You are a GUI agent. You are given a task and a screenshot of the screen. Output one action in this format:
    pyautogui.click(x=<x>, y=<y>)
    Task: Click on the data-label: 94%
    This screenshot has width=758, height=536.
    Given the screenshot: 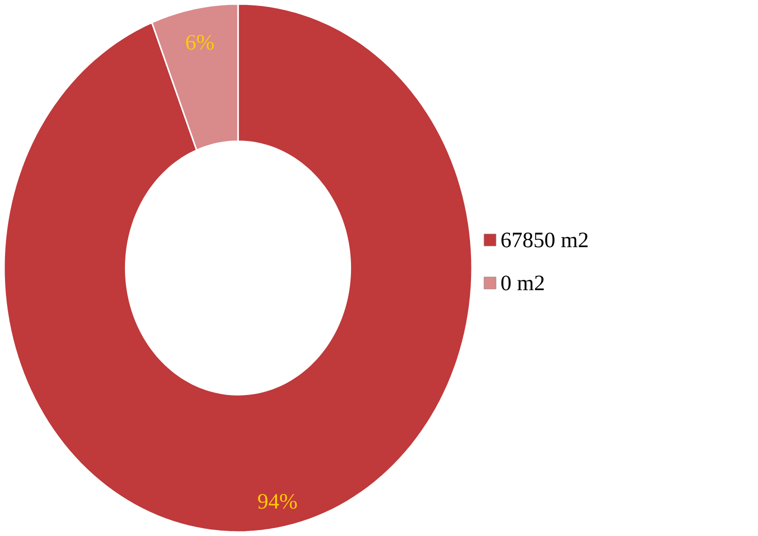 What is the action you would take?
    pyautogui.click(x=277, y=501)
    